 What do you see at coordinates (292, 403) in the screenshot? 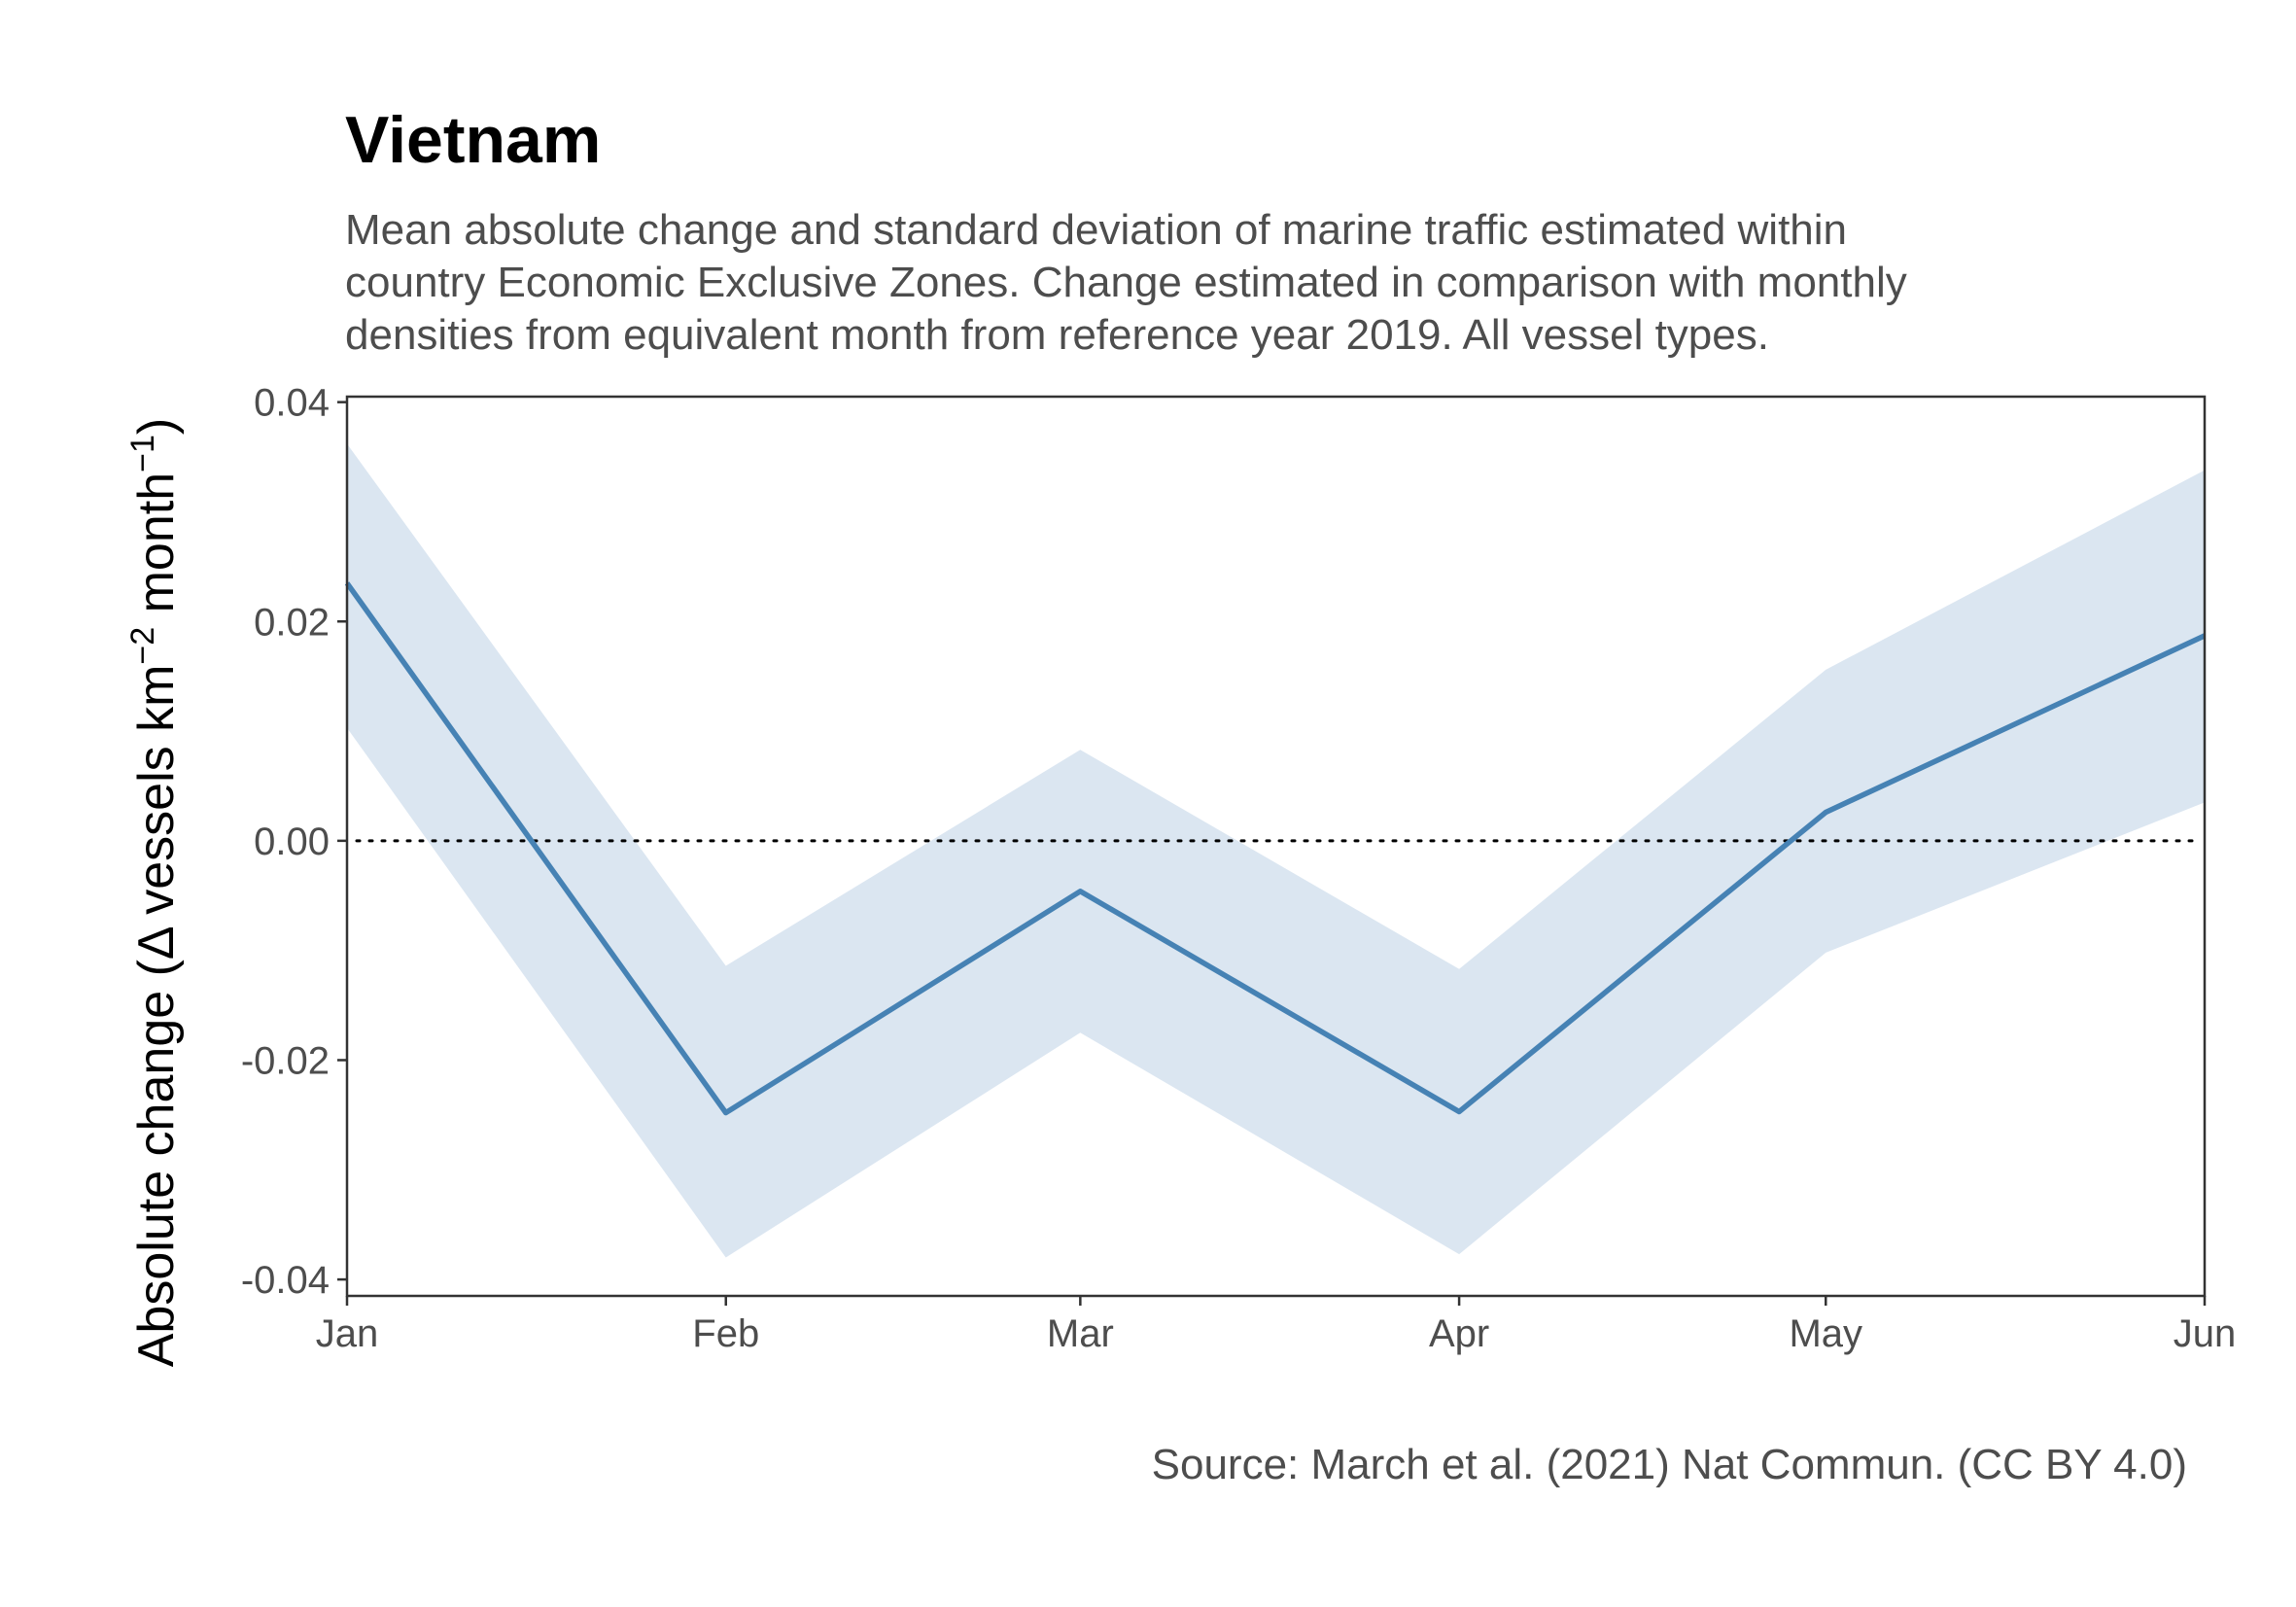
I see `y-tick-label: 0.04` at bounding box center [292, 403].